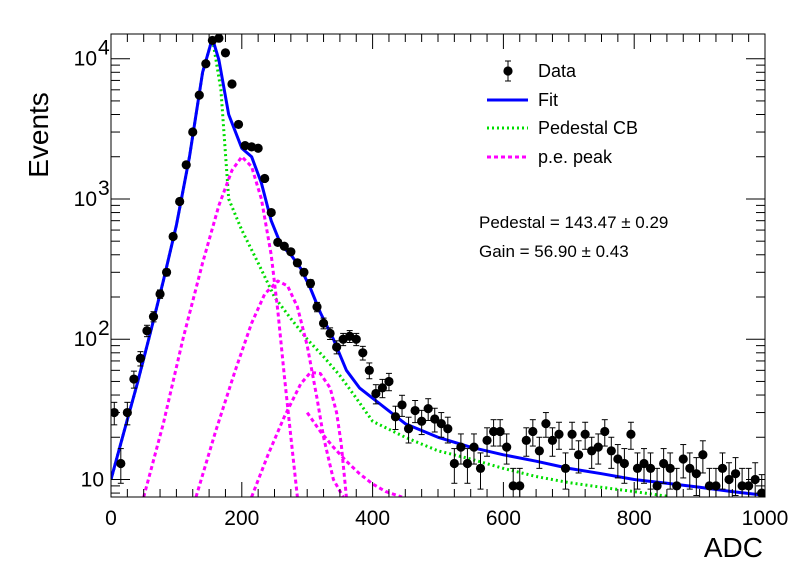  I want to click on legend-label: p.e. peak, so click(575, 157).